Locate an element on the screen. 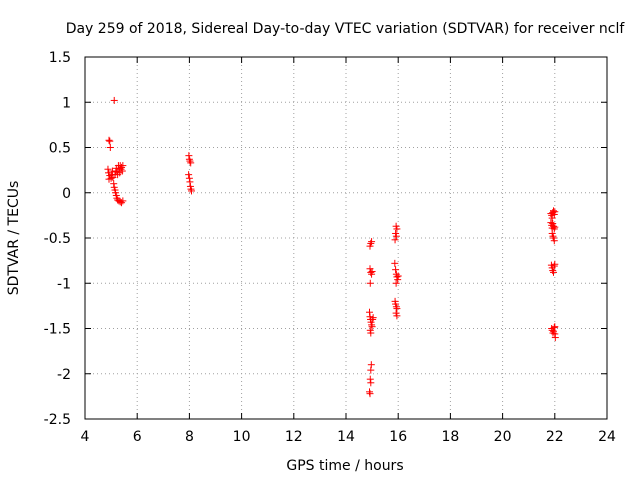 The width and height of the screenshot is (640, 480). y-tick-label: 1 is located at coordinates (66, 103).